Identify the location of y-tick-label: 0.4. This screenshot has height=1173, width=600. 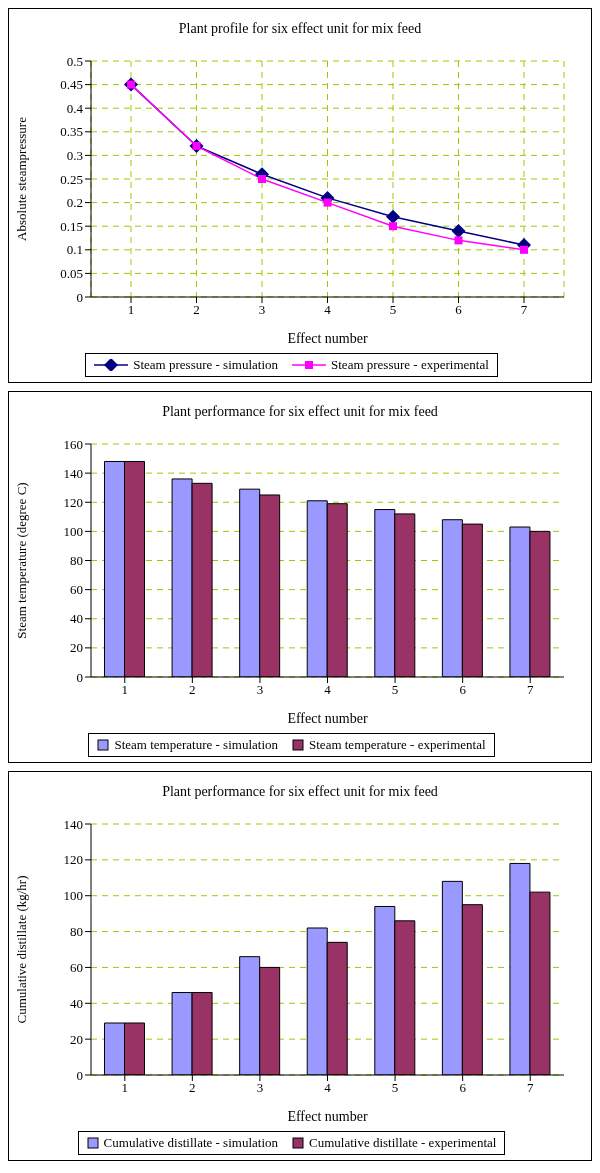
(75, 108).